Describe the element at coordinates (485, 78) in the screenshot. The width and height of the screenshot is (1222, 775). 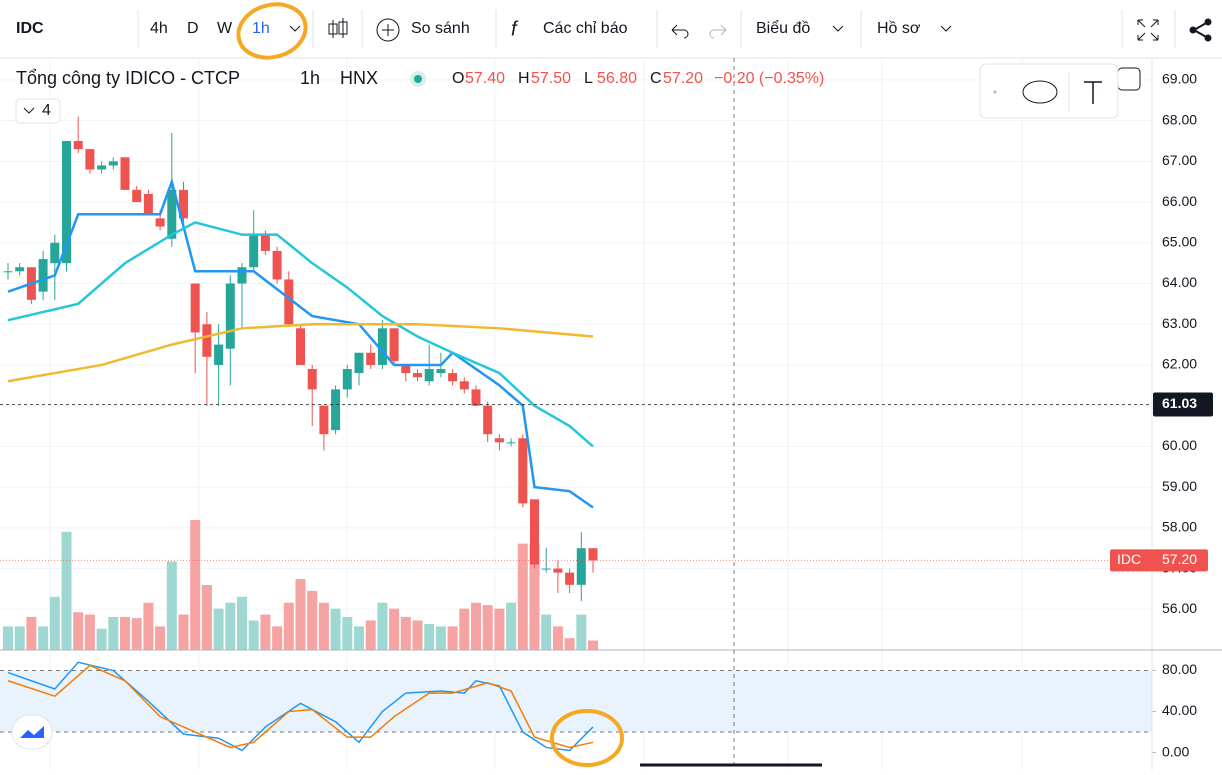
I see `ohlc-value: 57.40` at that location.